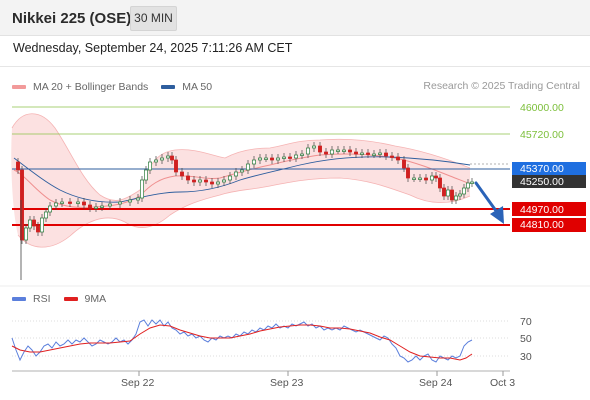 The image size is (590, 400). I want to click on rsi-legend: RSI 9MA, so click(65, 299).